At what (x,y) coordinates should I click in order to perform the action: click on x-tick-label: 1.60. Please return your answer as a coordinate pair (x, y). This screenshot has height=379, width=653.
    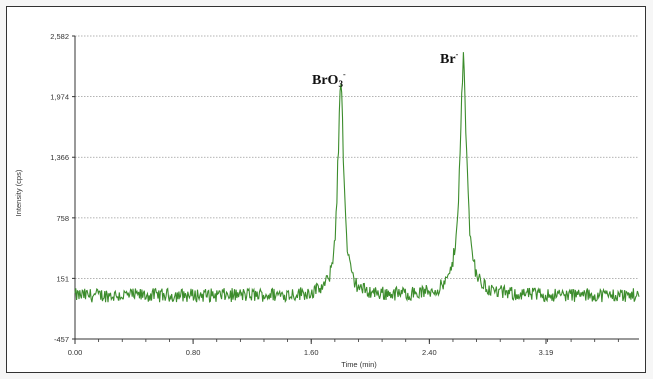
    Looking at the image, I should click on (311, 352).